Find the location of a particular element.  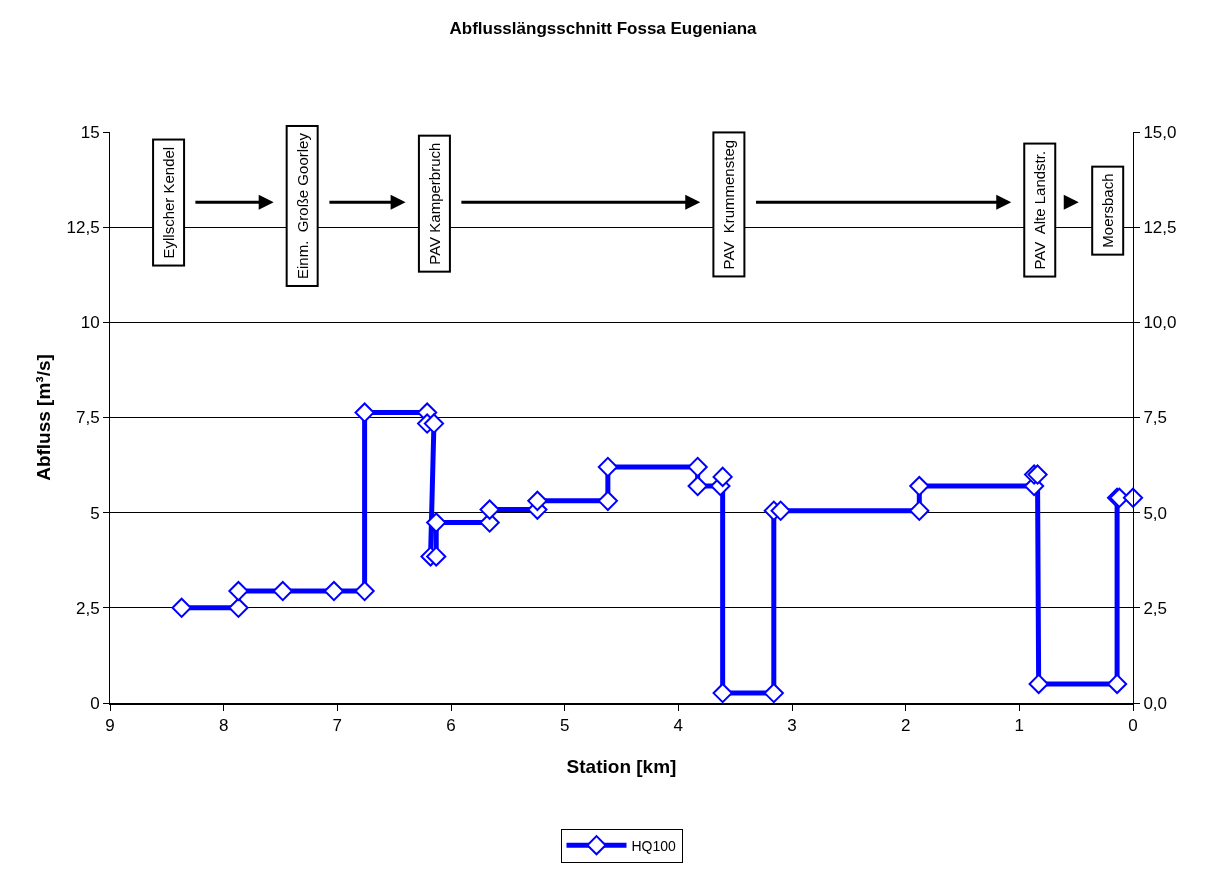

legend-label: HQ100 is located at coordinates (654, 845).